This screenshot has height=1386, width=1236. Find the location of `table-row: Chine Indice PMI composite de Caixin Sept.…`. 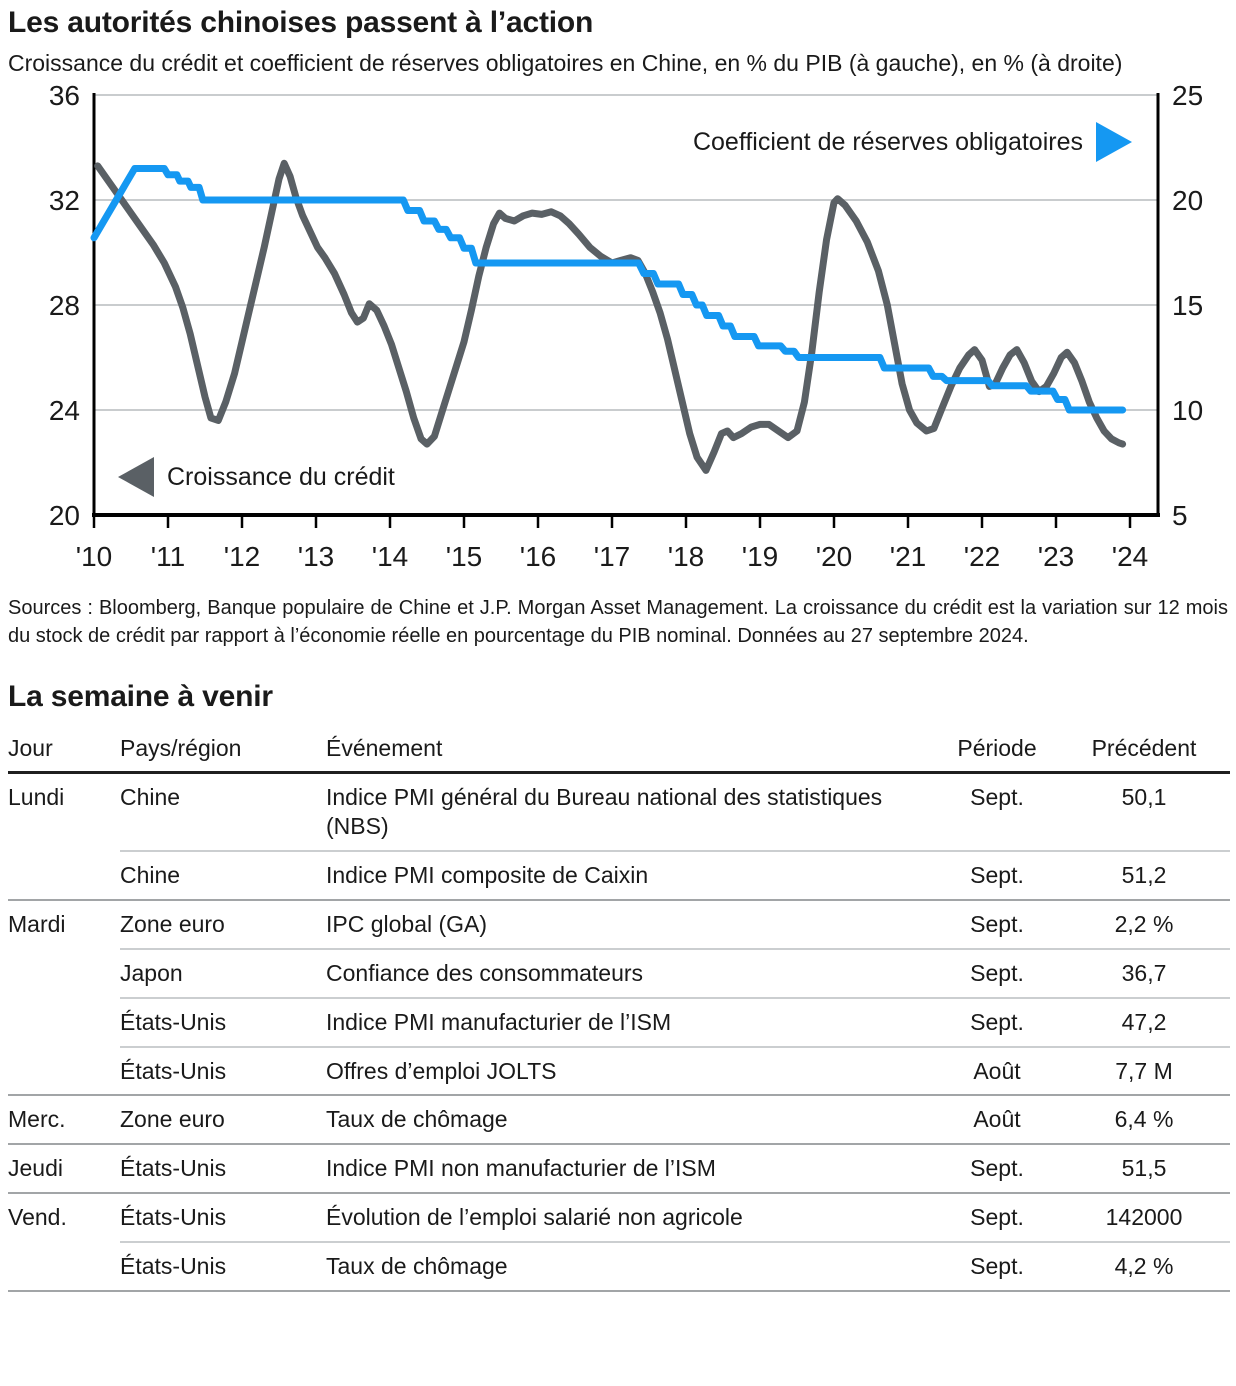

table-row: Chine Indice PMI composite de Caixin Sept.… is located at coordinates (619, 874).